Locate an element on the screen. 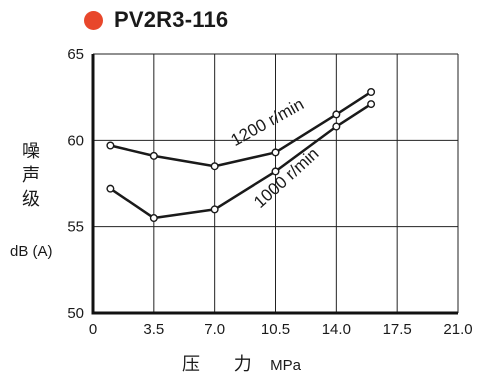  series-line is located at coordinates (241, 129).